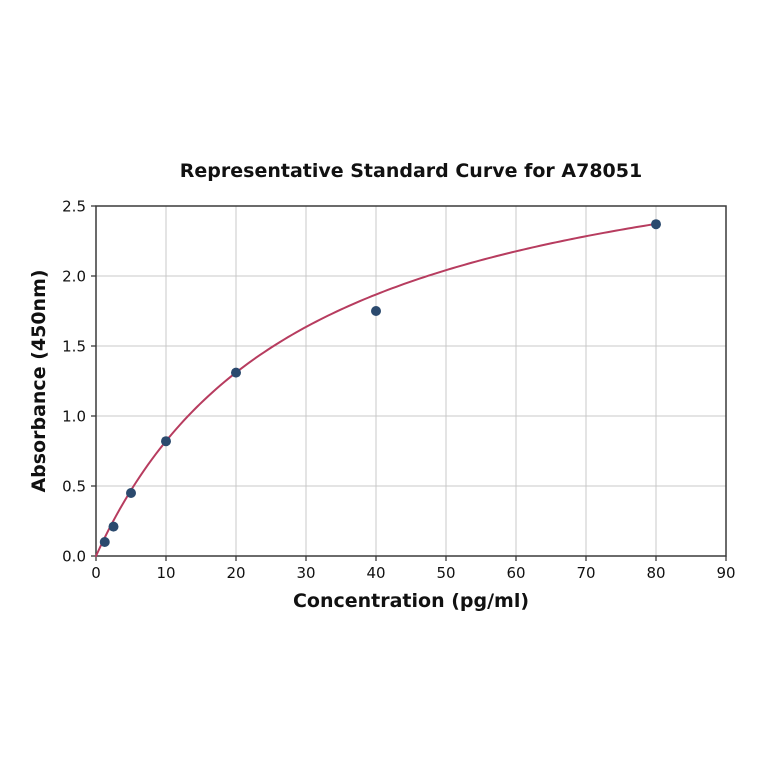 This screenshot has height=764, width=764. I want to click on x-tick-label: 50, so click(445, 573).